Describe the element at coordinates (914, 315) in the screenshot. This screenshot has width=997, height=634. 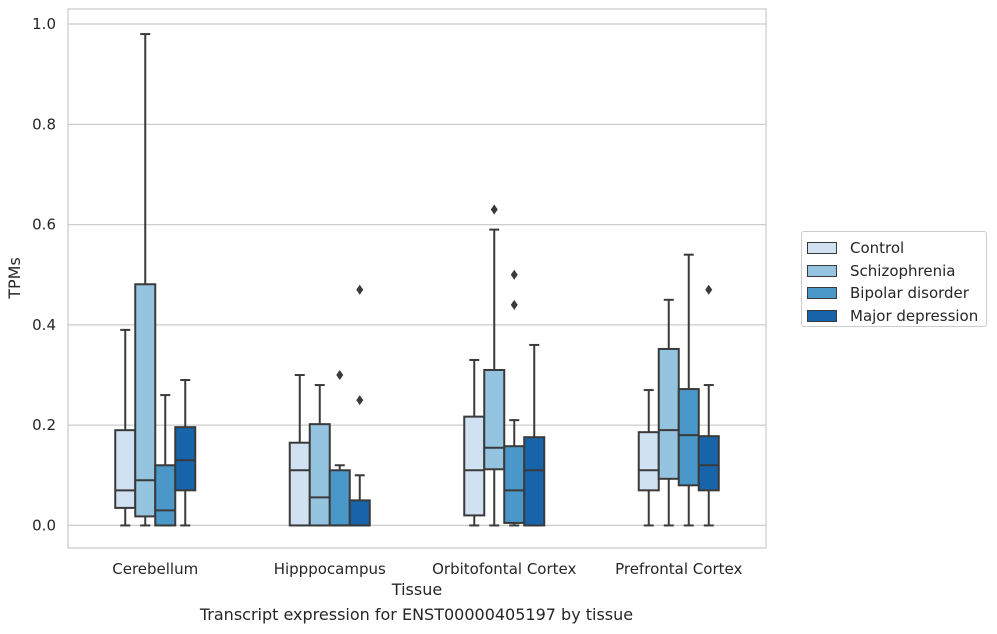
I see `legend-label-major-depression: Major depression` at that location.